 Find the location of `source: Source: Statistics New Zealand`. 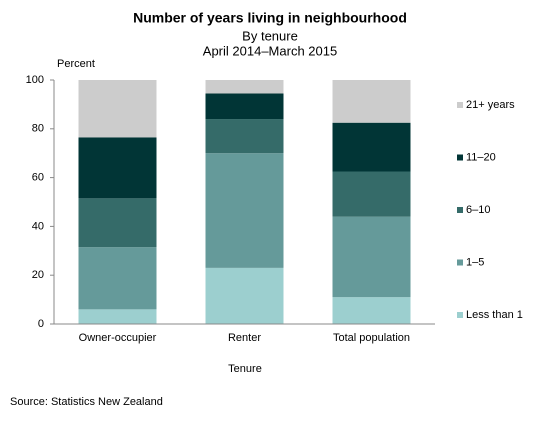

source: Source: Statistics New Zealand is located at coordinates (86, 402).